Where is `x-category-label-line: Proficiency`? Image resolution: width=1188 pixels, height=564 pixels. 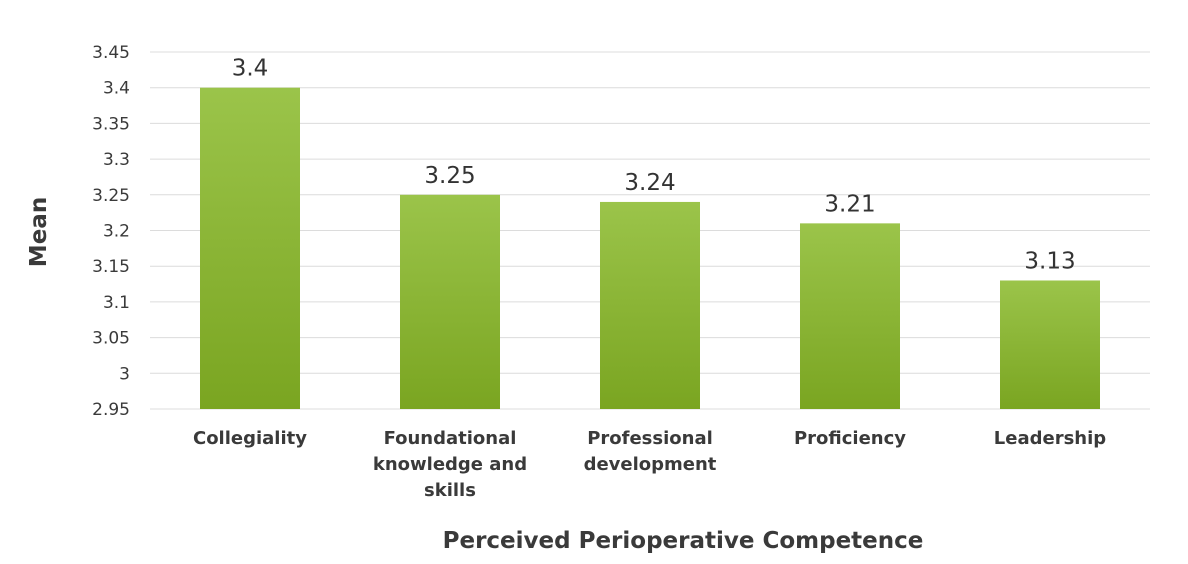 x-category-label-line: Proficiency is located at coordinates (850, 438).